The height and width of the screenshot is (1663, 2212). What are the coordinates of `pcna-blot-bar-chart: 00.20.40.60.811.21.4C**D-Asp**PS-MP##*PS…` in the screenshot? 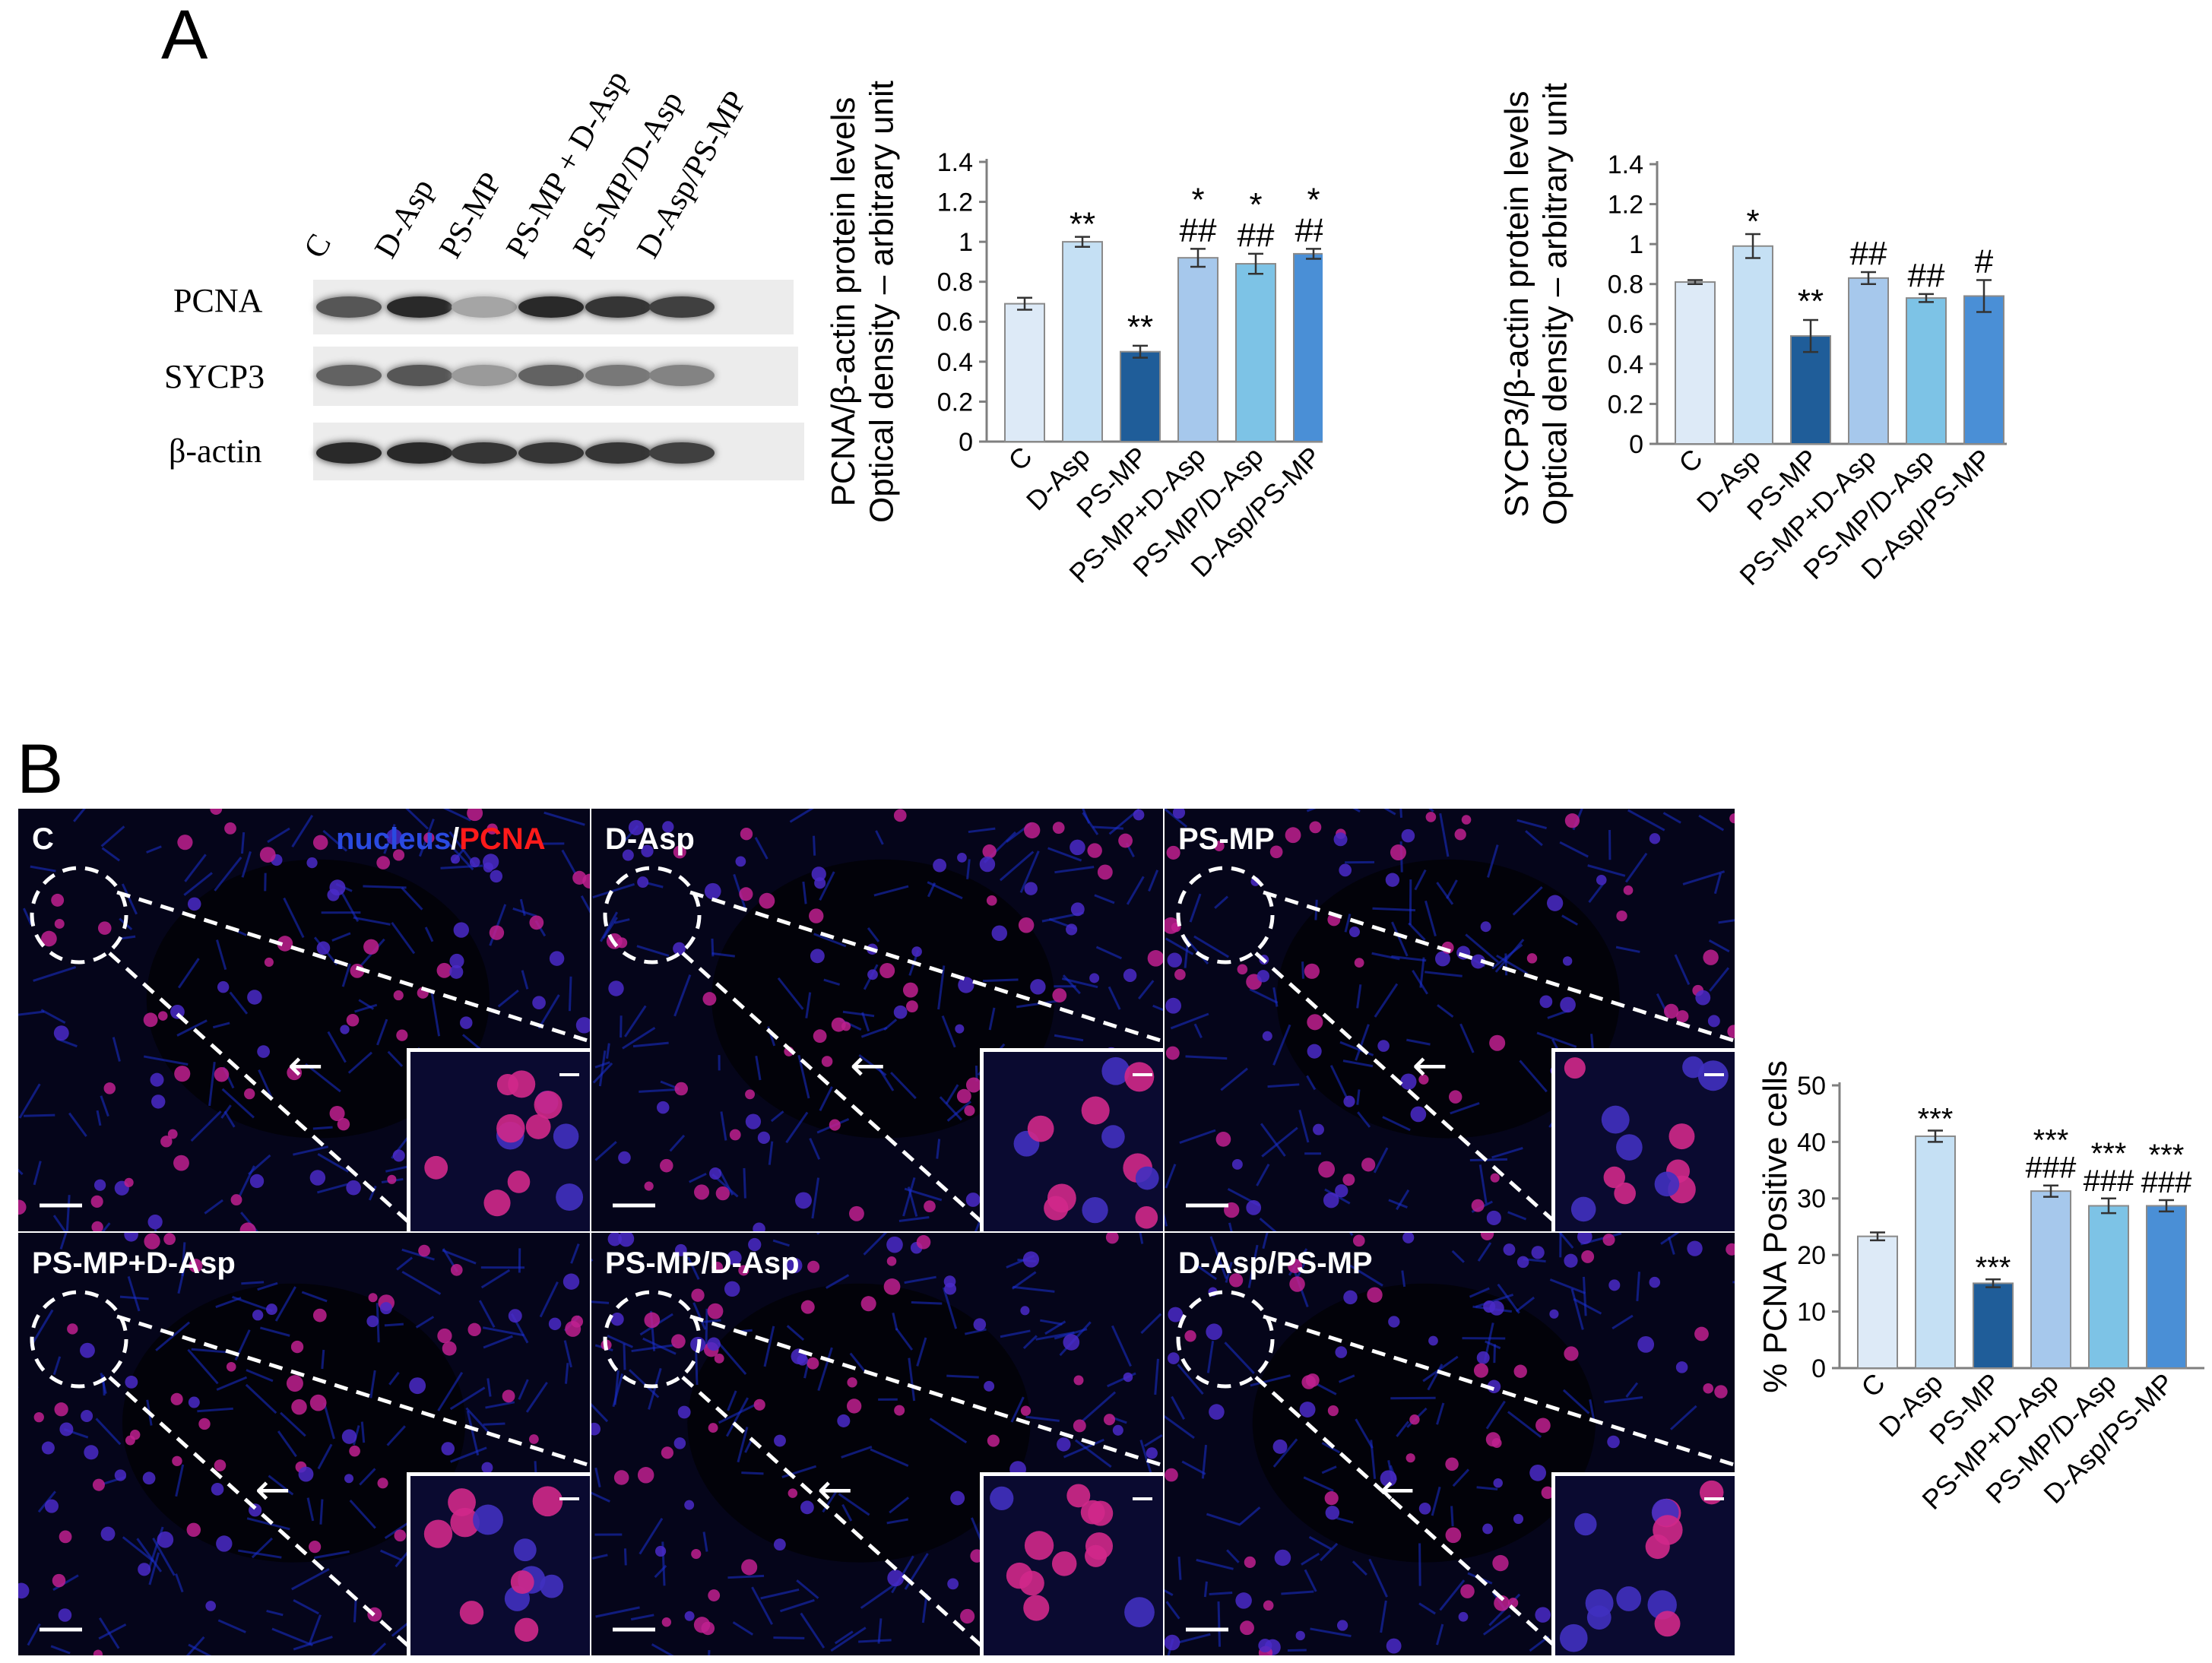 It's located at (1074, 335).